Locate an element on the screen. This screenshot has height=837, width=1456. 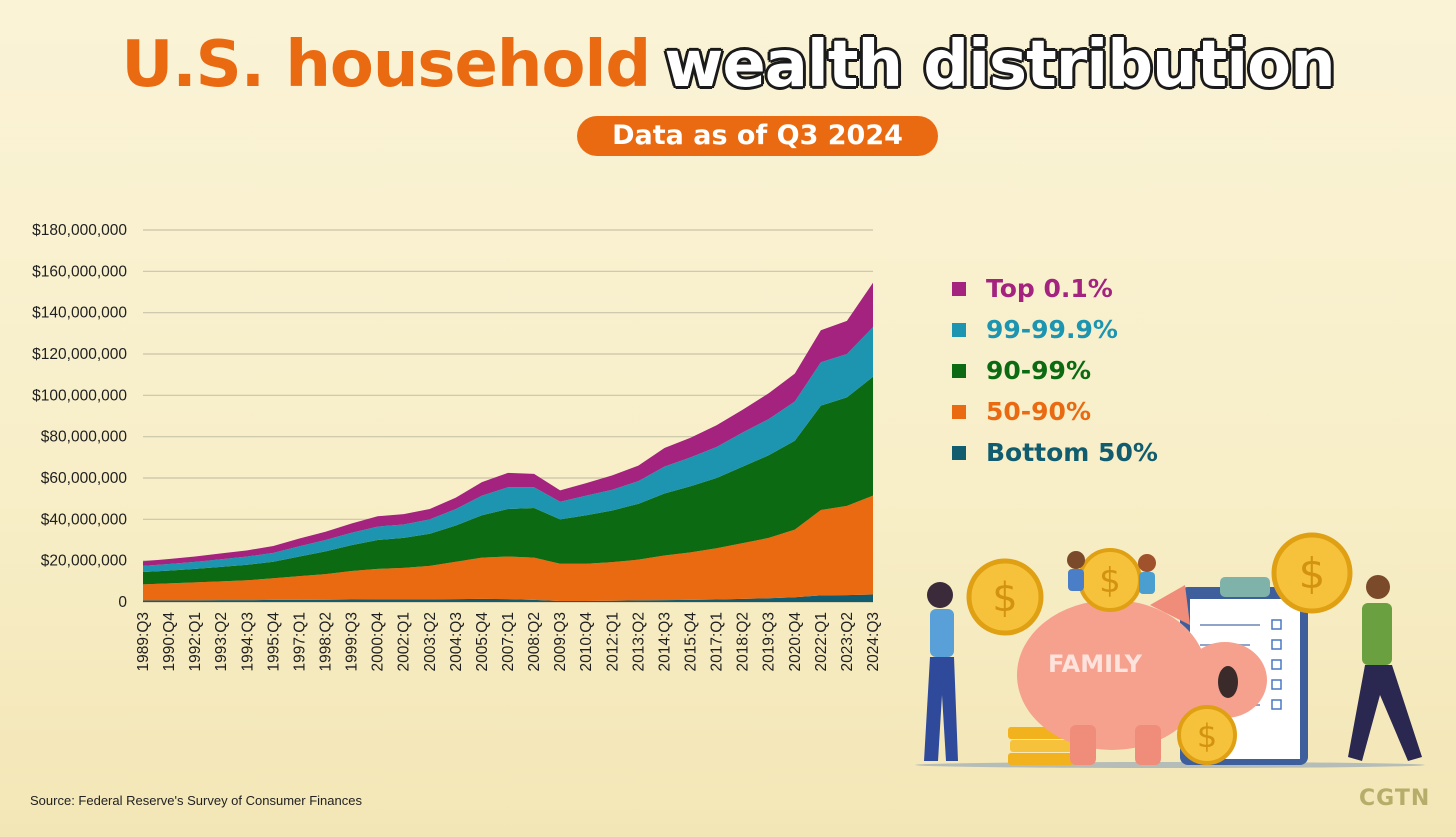
y-tick-label: $20,000,000 is located at coordinates (84, 561).